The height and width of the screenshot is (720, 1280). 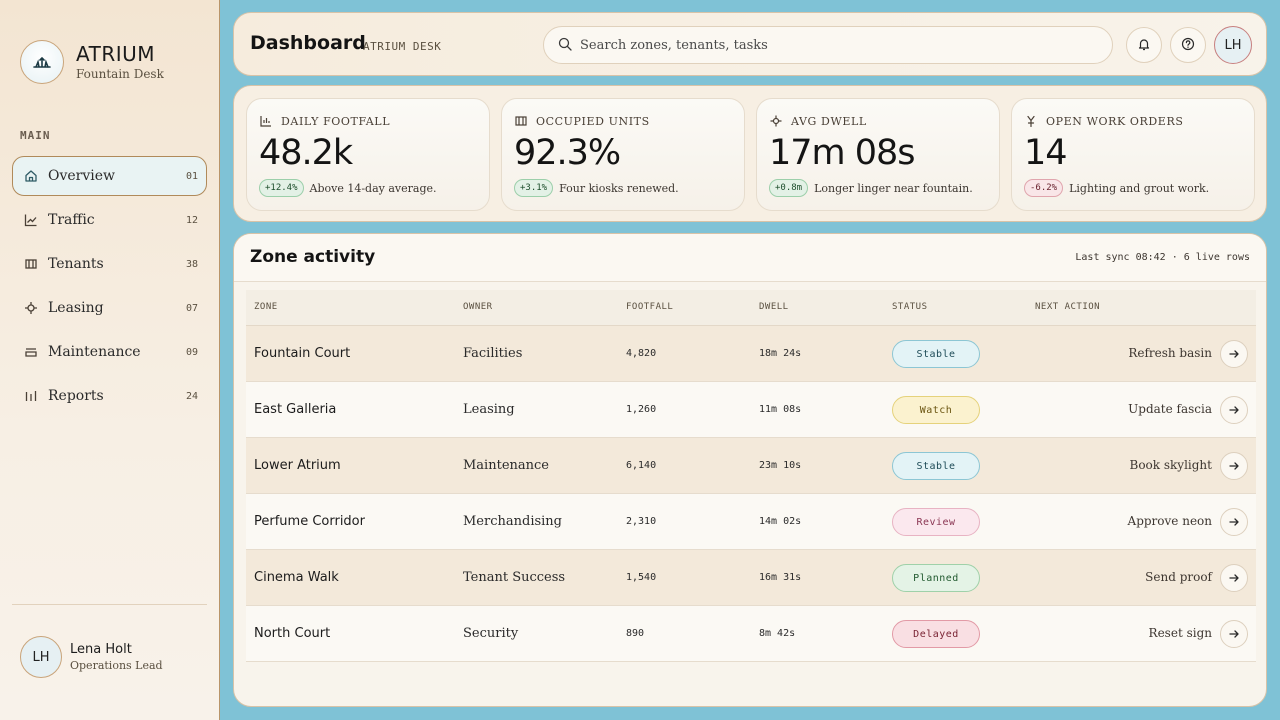 What do you see at coordinates (191, 352) in the screenshot?
I see `sidebar-item-count: 09` at bounding box center [191, 352].